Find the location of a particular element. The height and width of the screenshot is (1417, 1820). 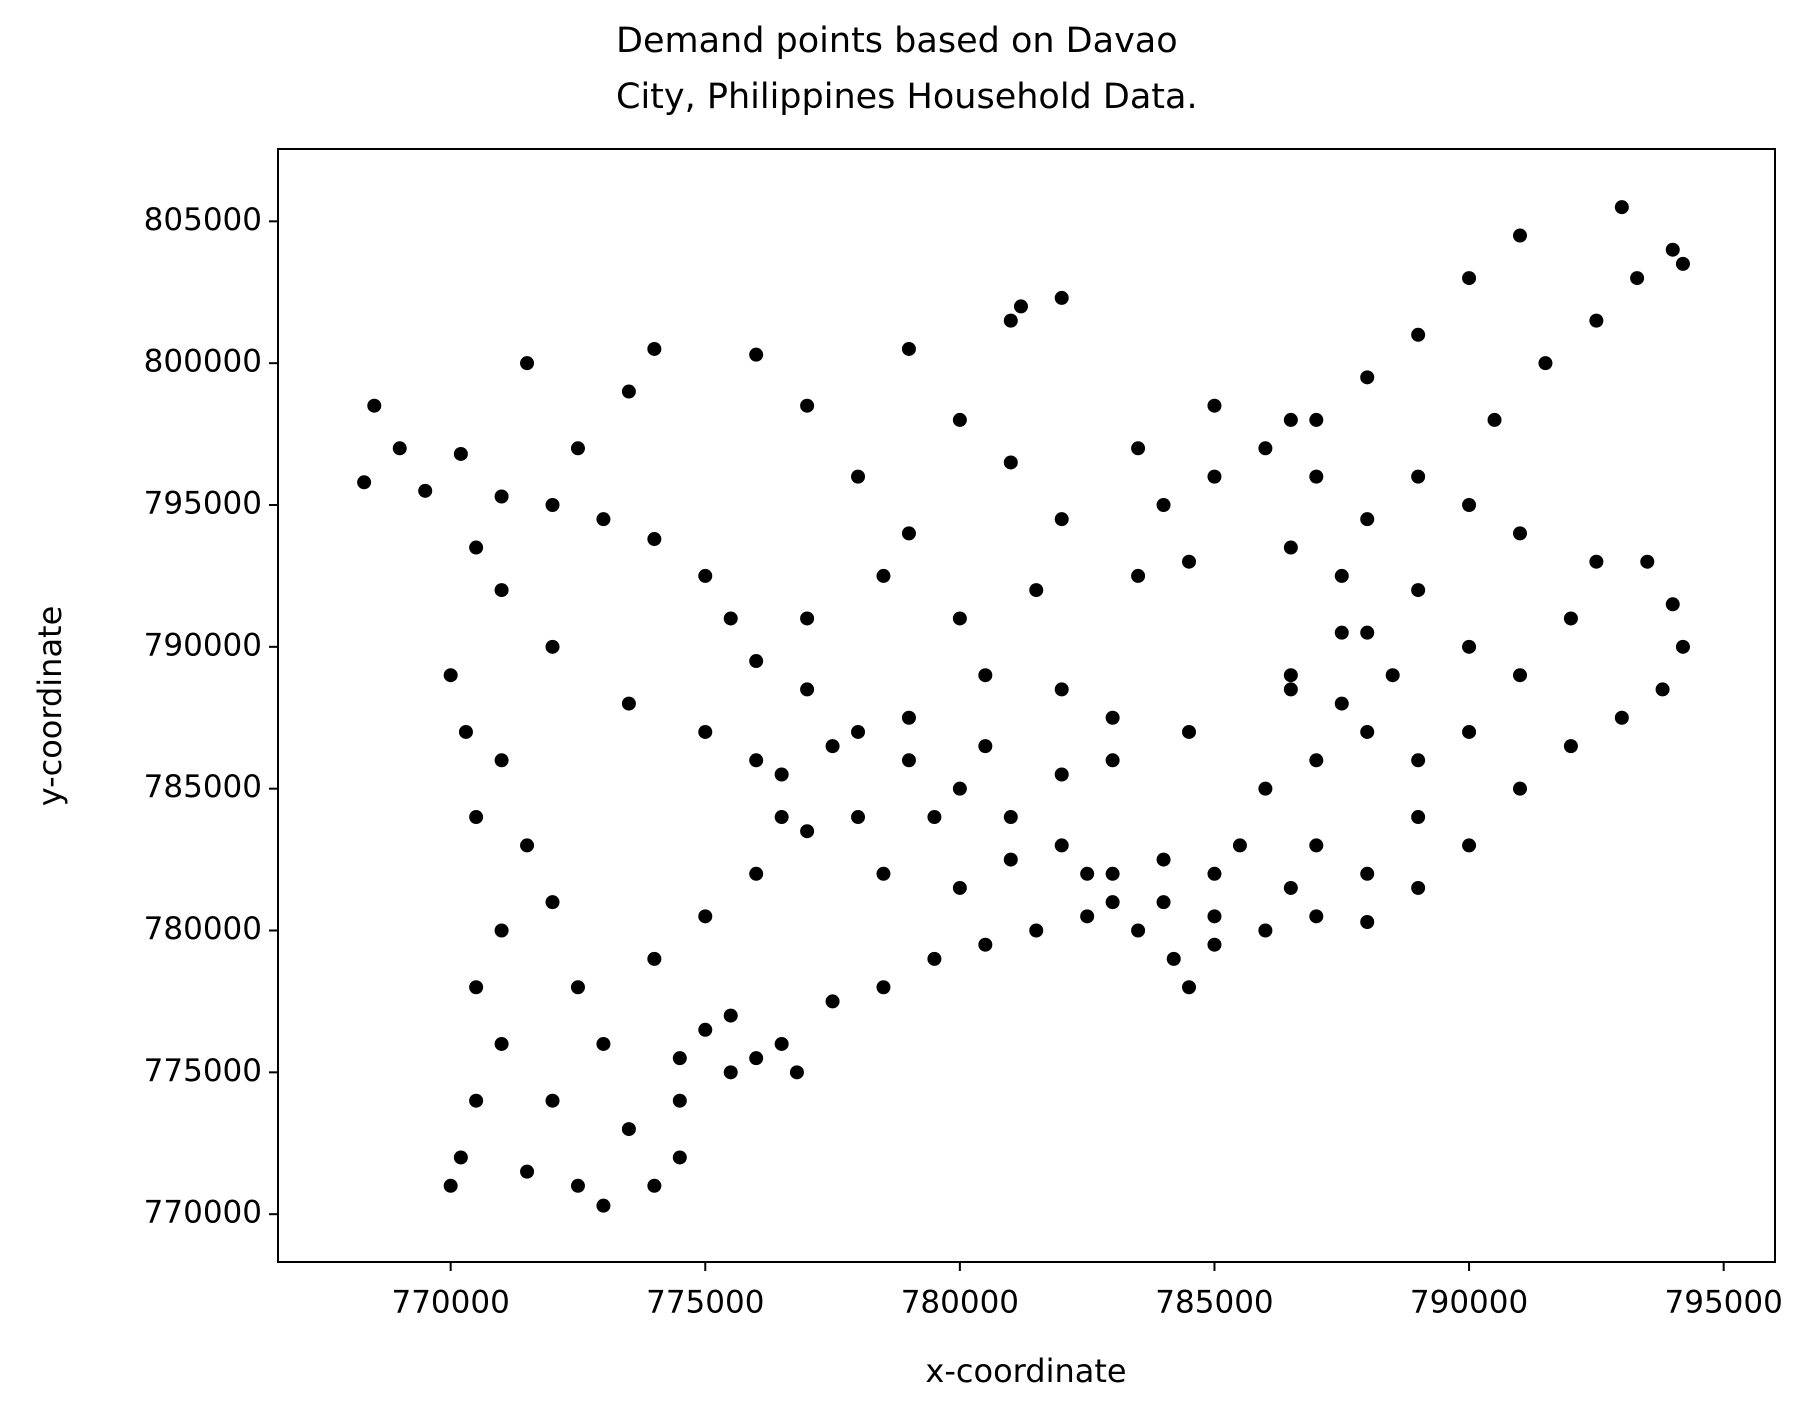

x-tick-label: 780000 is located at coordinates (960, 1303).